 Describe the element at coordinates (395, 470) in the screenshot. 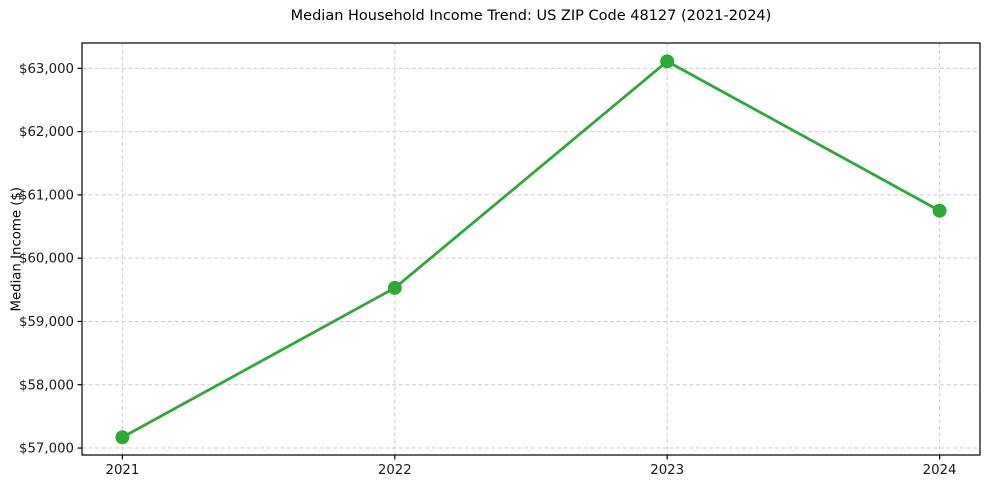

I see `x-tick-label: 2022` at that location.